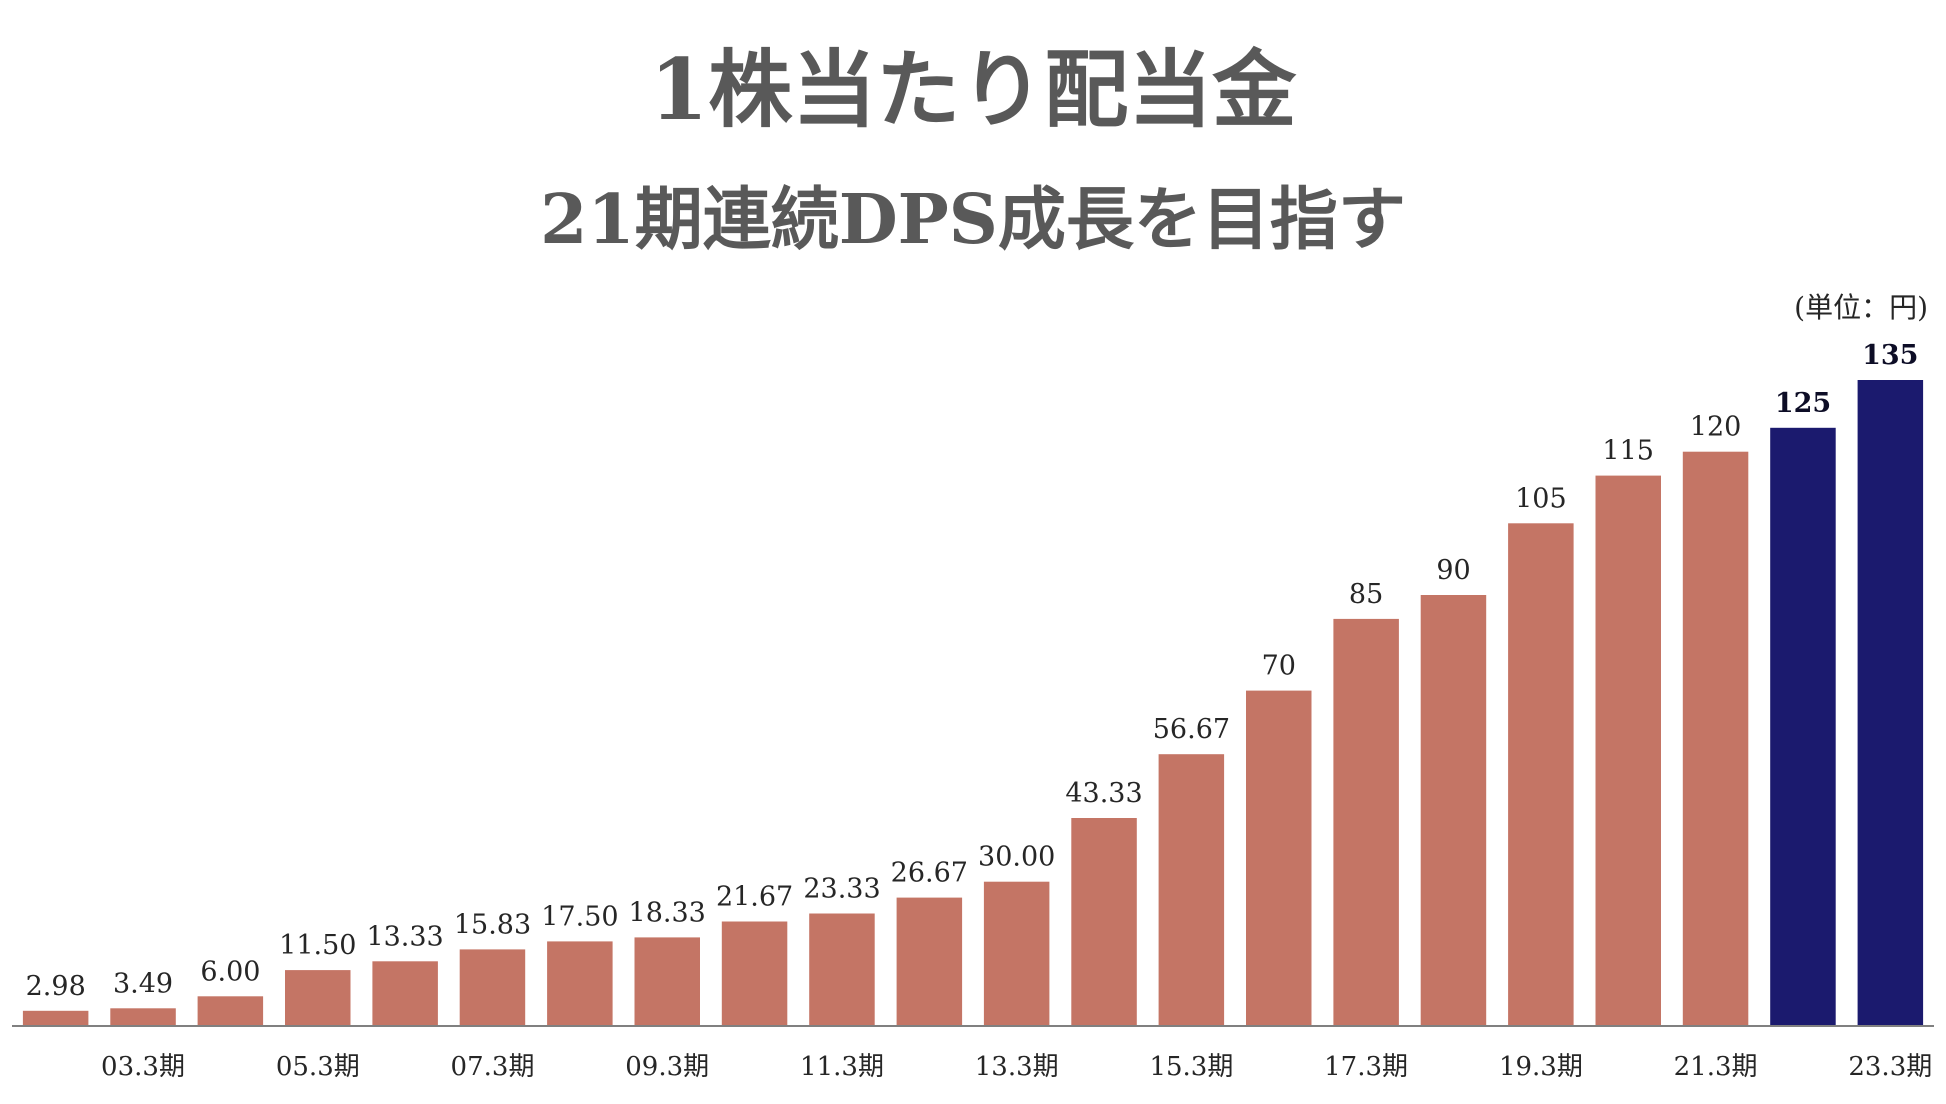 This screenshot has height=1104, width=1946. Describe the element at coordinates (667, 912) in the screenshot. I see `value-label: 18.33` at that location.